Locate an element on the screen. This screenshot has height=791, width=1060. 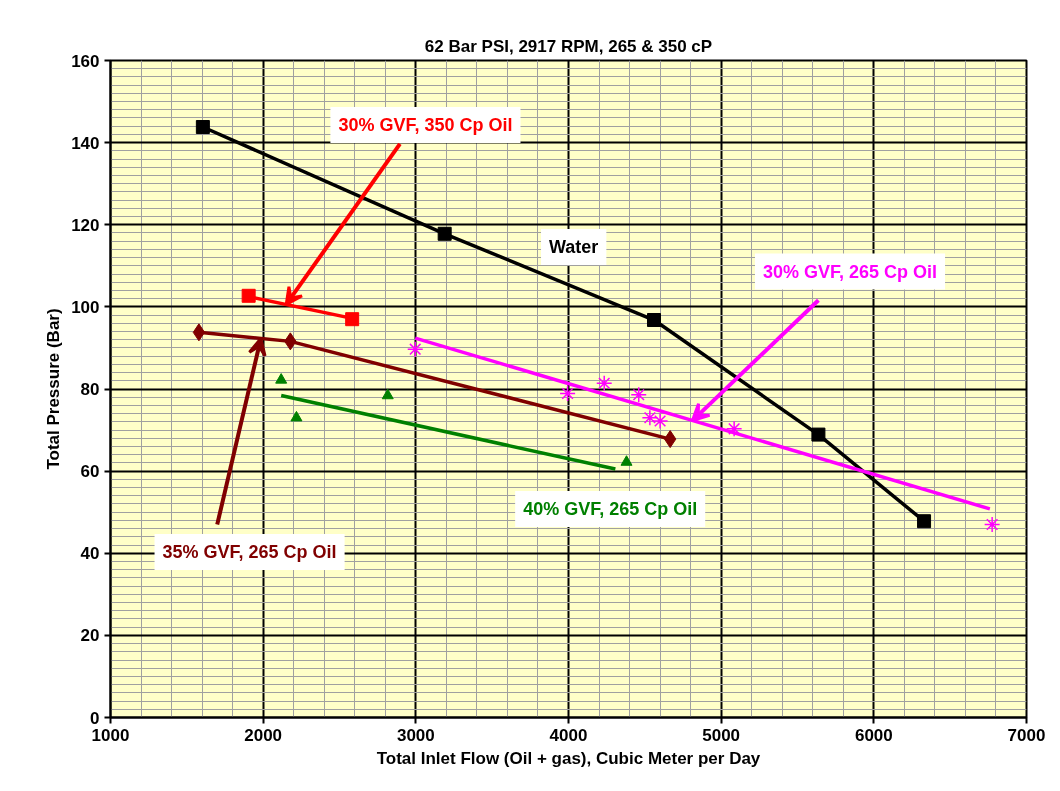
annotation: Water is located at coordinates (574, 246).